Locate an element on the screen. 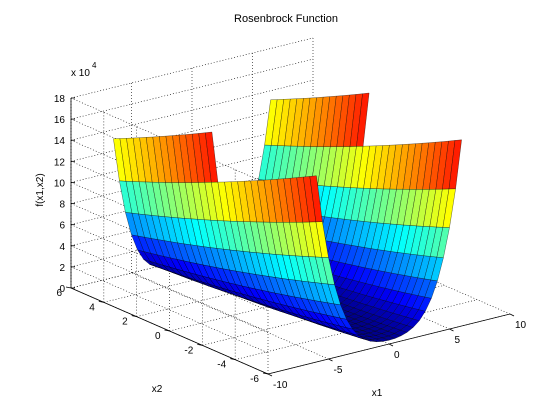 The width and height of the screenshot is (560, 420). x-tick-label: 0 is located at coordinates (397, 355).